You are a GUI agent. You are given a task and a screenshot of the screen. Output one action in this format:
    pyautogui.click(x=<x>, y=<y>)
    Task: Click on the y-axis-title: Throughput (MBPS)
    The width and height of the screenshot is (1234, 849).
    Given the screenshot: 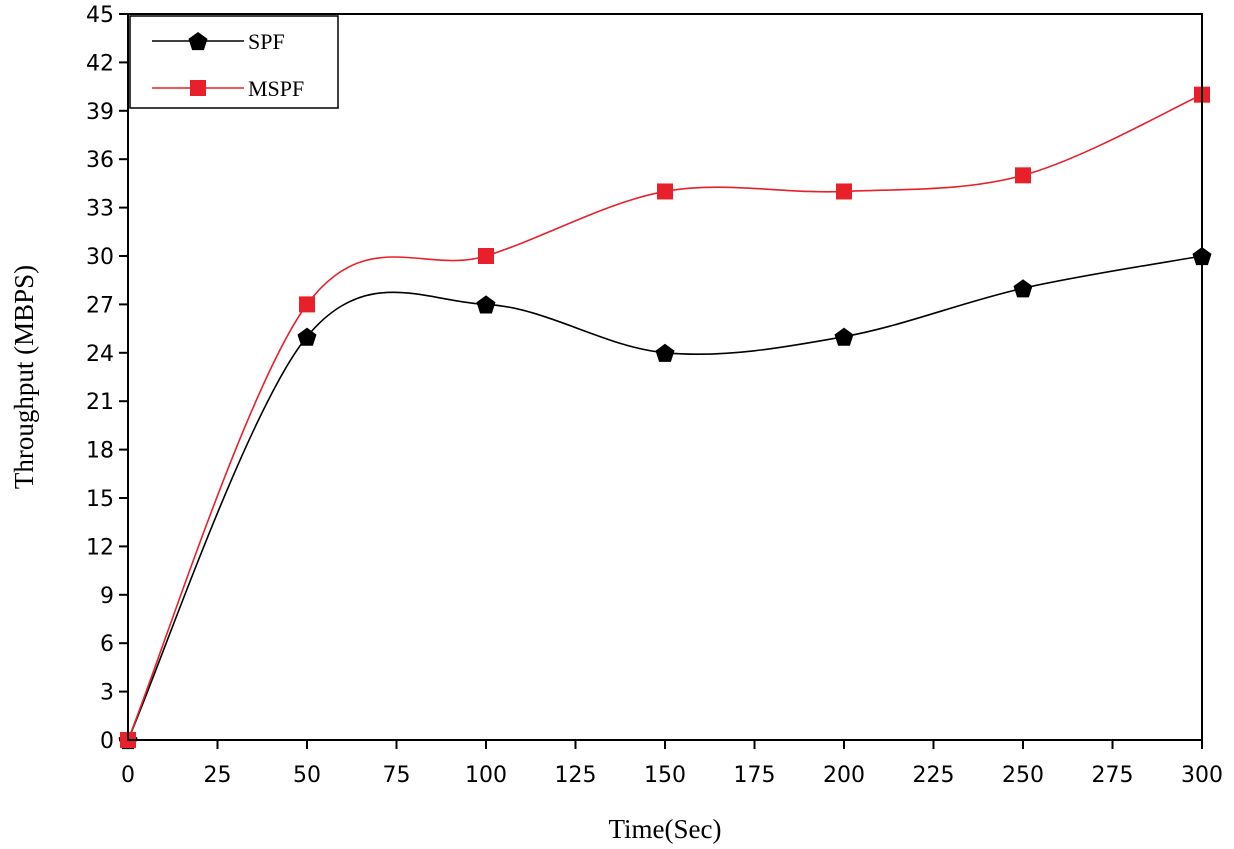 What is the action you would take?
    pyautogui.click(x=24, y=377)
    